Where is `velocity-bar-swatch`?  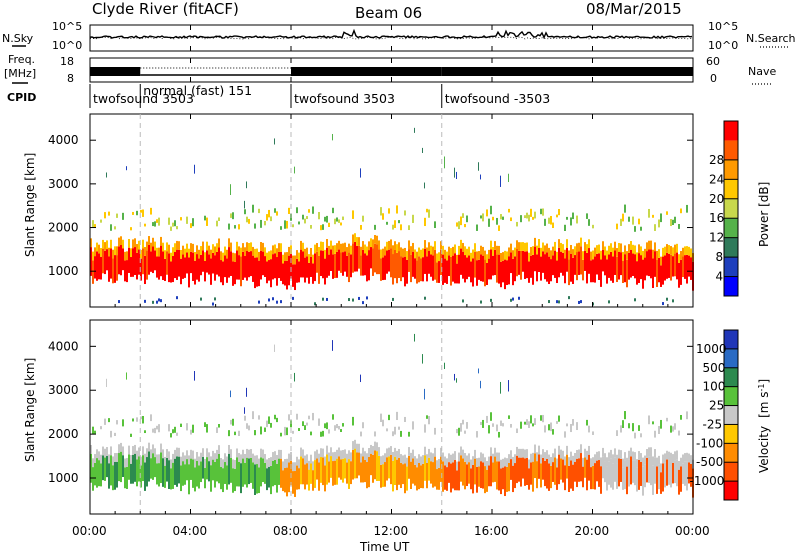
velocity-bar-swatch is located at coordinates (731, 434).